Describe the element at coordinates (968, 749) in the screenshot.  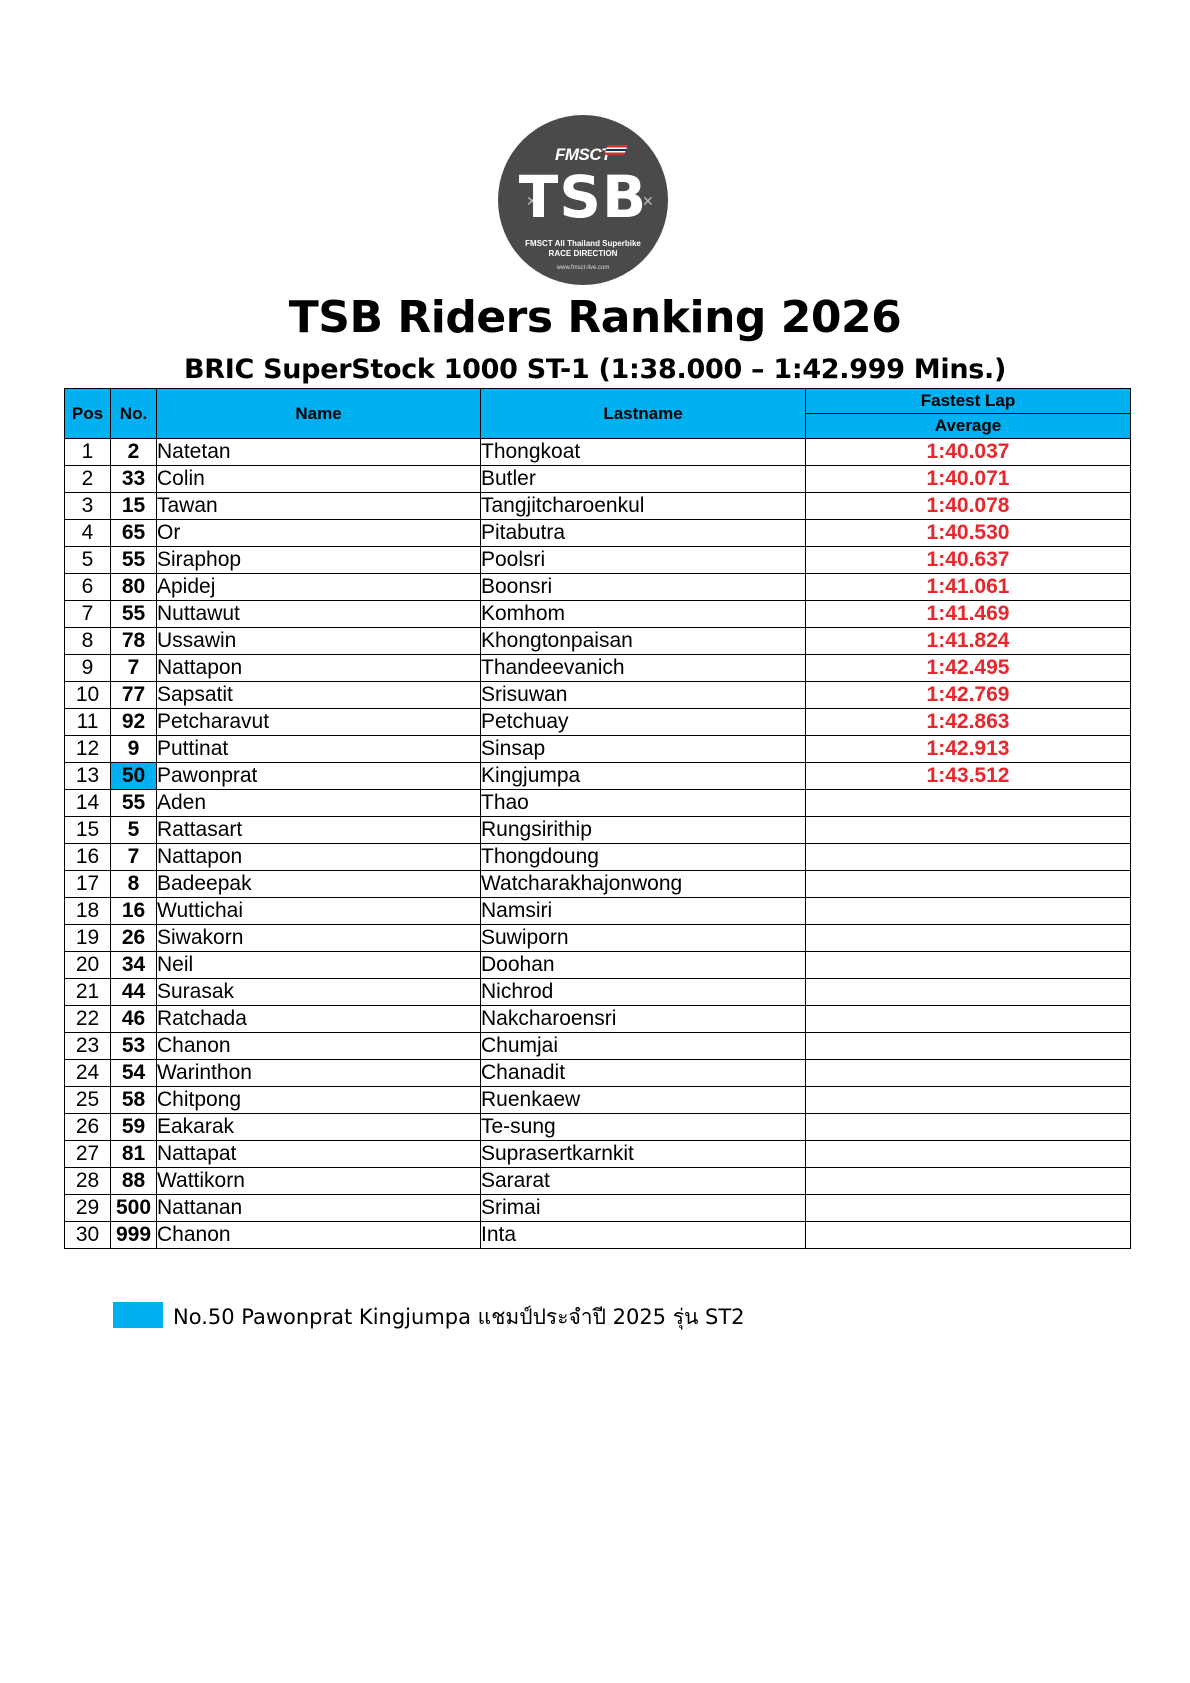
I see `cell-fastest-lap: 1:42.913` at that location.